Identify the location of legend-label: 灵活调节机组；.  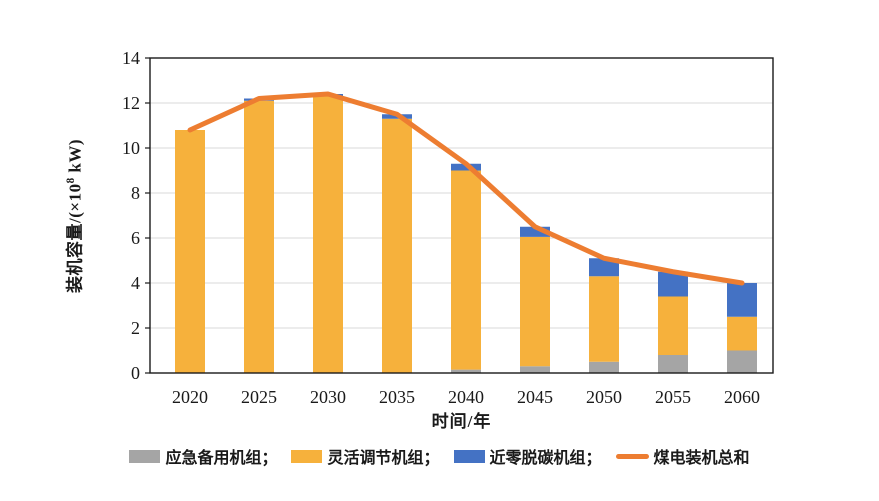
(383, 458).